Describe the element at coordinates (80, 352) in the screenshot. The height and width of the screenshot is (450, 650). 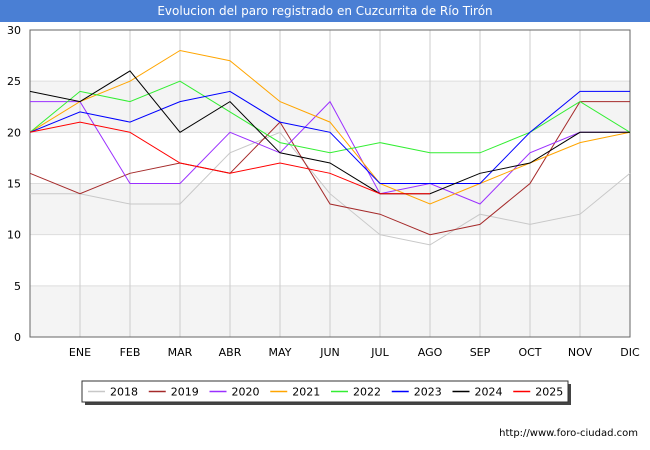
I see `x-tick-label: ENE` at that location.